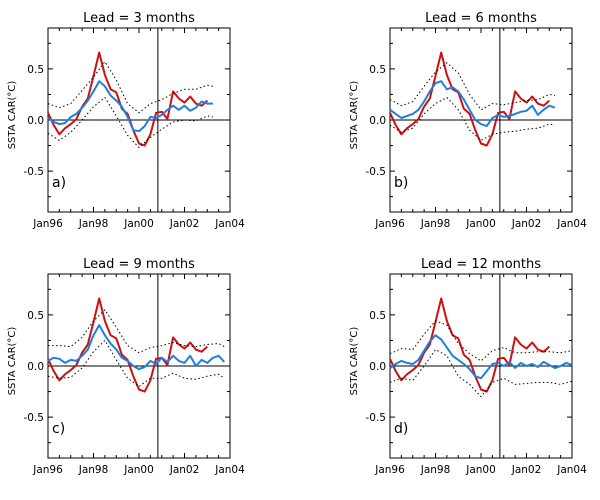  What do you see at coordinates (481, 264) in the screenshot?
I see `panel-title: Lead = 12 months` at bounding box center [481, 264].